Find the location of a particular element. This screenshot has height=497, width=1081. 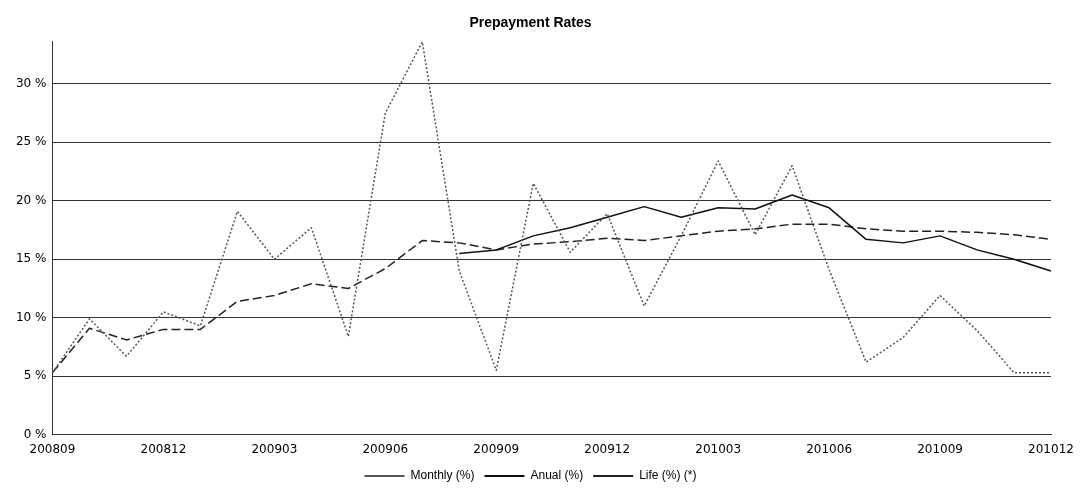

legend-label: Anual (%) is located at coordinates (557, 475).